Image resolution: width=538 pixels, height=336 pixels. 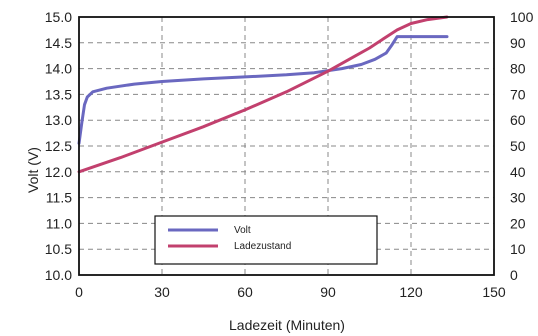 I want to click on y-tick-label-left: 10.0, so click(x=58, y=275).